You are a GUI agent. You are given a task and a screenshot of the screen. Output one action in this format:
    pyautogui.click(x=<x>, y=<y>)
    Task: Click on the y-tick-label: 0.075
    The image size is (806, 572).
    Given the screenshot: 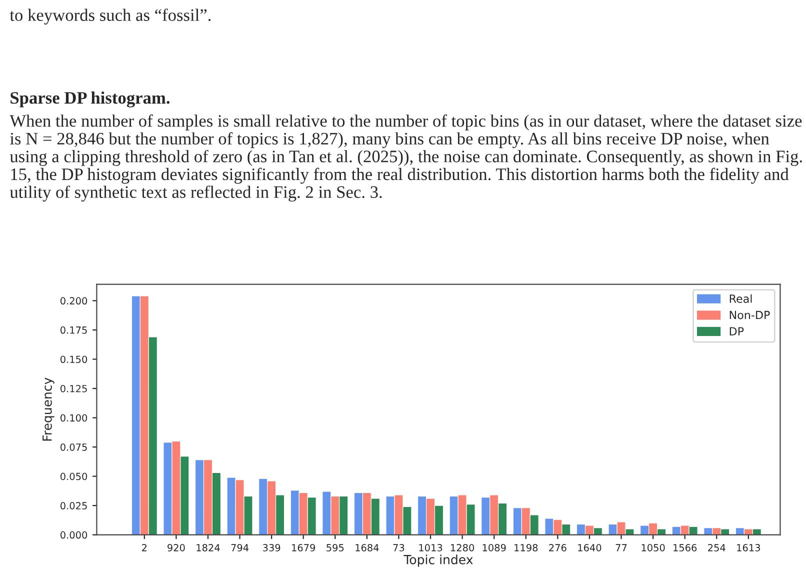 What is the action you would take?
    pyautogui.click(x=73, y=447)
    